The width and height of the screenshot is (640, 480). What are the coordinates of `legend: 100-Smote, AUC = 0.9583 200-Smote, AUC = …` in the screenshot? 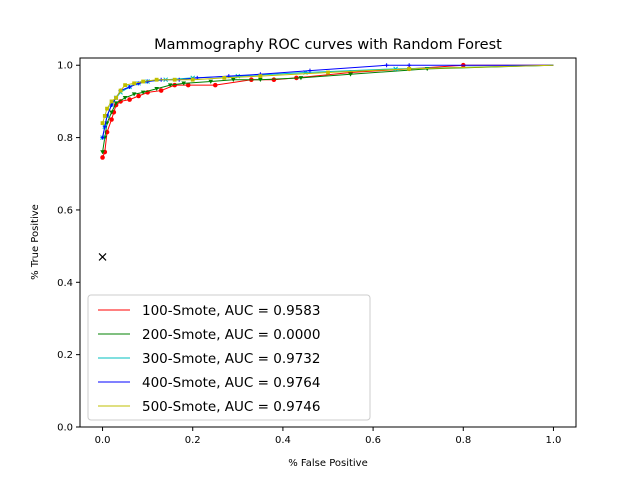 It's located at (229, 357).